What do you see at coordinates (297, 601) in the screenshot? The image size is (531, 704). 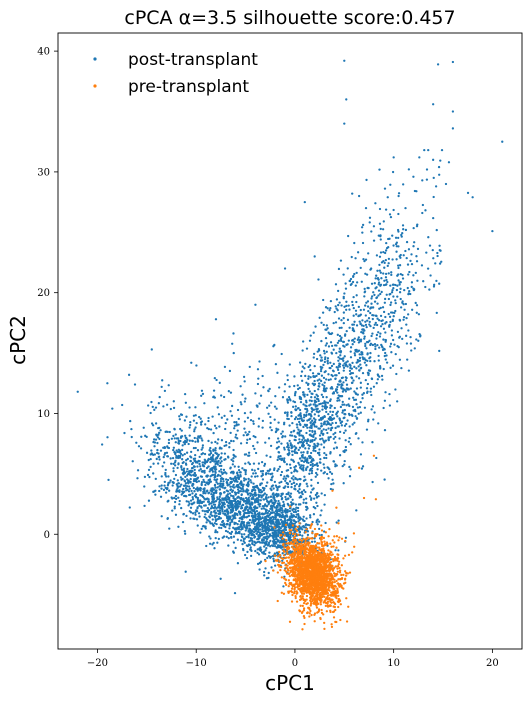 I see `pre-transplant-point` at bounding box center [297, 601].